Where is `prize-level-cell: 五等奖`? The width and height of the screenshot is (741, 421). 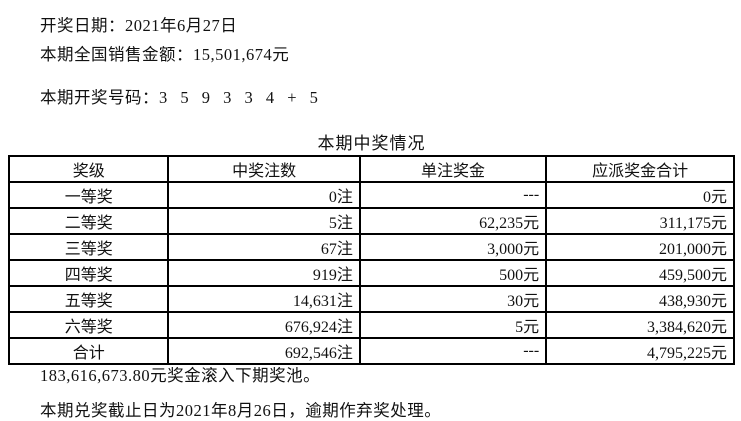
prize-level-cell: 五等奖 is located at coordinates (88, 299).